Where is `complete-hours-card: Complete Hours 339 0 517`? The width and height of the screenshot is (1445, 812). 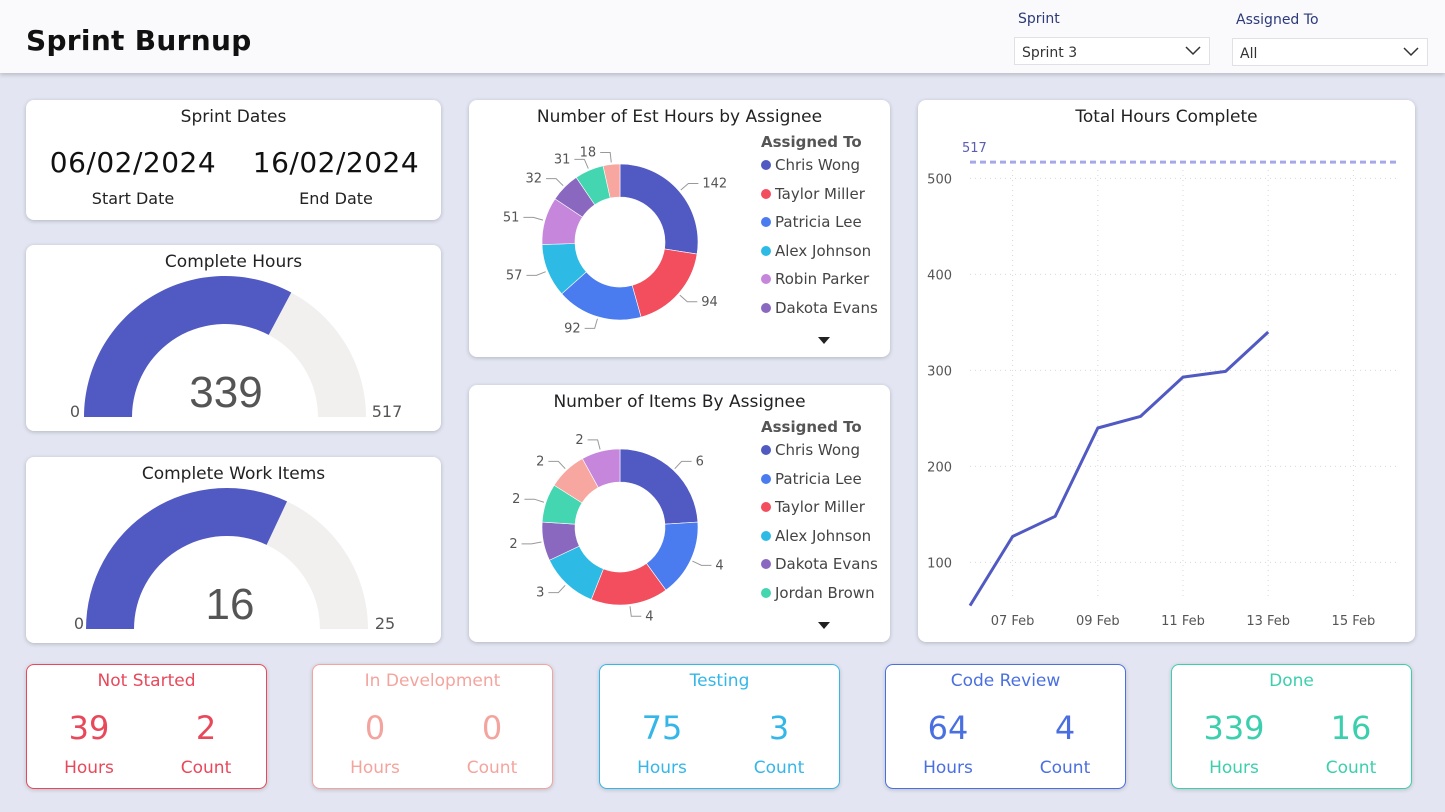 complete-hours-card: Complete Hours 339 0 517 is located at coordinates (233, 338).